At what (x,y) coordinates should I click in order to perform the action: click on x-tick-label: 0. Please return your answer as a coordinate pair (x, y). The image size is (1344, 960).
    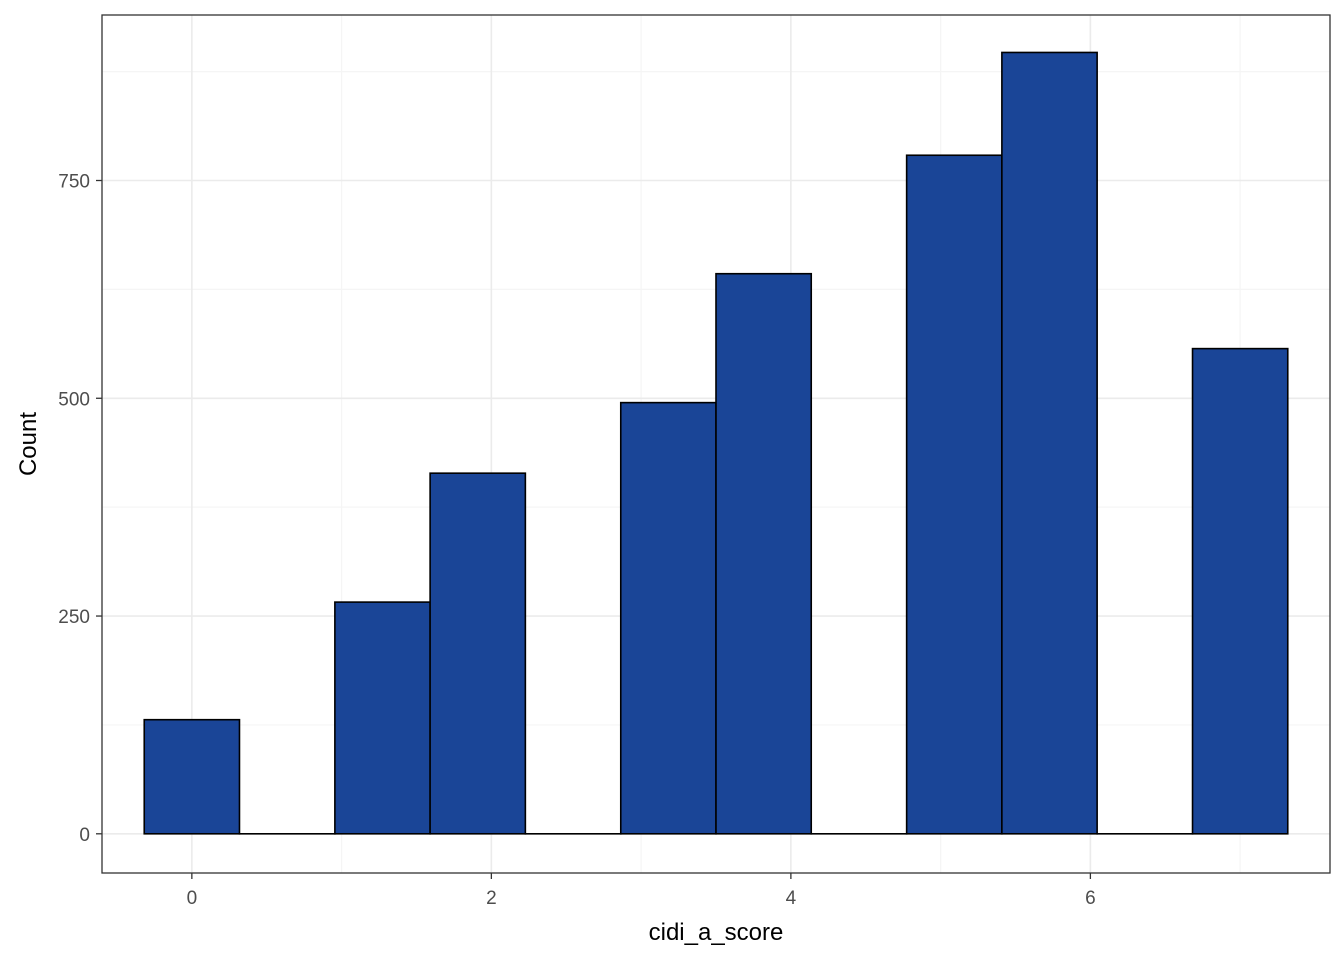
    Looking at the image, I should click on (192, 898).